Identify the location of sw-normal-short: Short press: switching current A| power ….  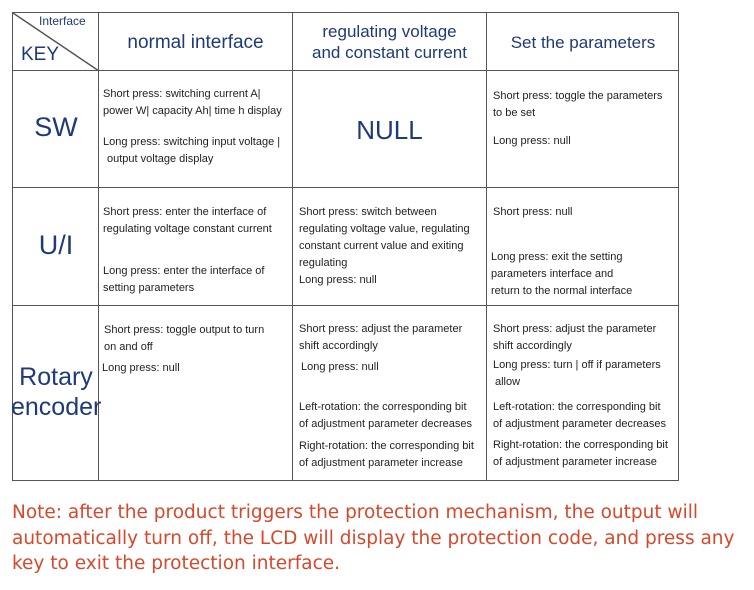
(192, 103).